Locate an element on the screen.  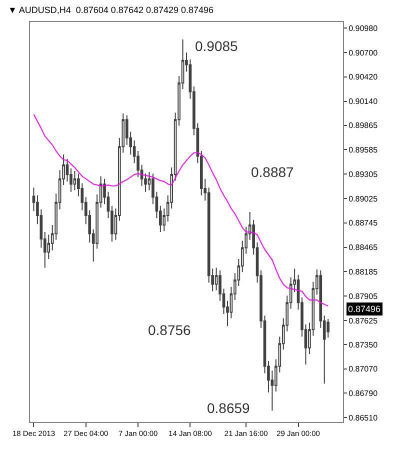
y-tick-label: 0.89025 is located at coordinates (363, 199).